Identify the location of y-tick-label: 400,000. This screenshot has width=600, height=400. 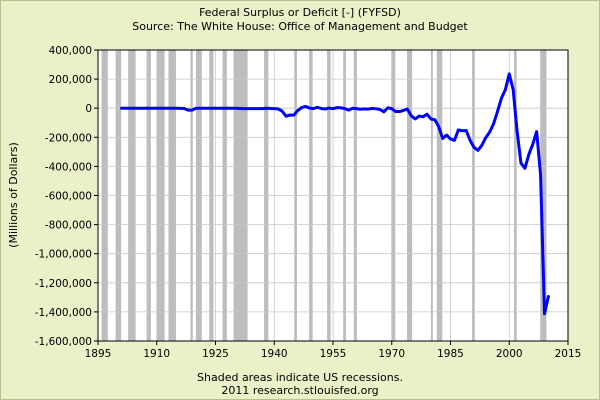
(70, 51).